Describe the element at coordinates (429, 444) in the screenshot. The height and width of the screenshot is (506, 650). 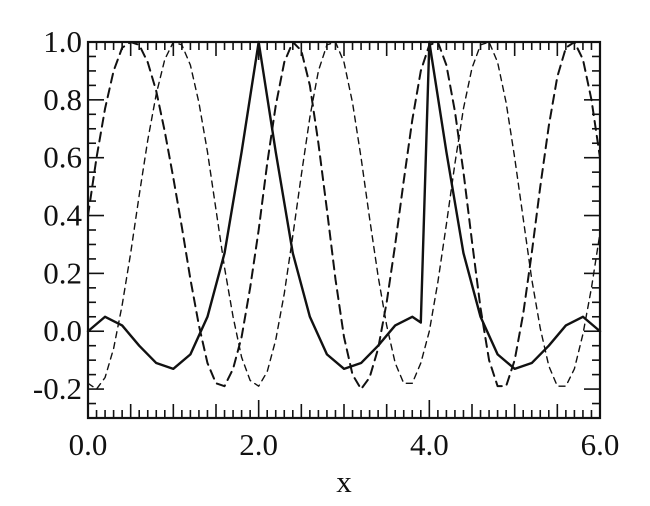
I see `x-tick-label: 4.0` at that location.